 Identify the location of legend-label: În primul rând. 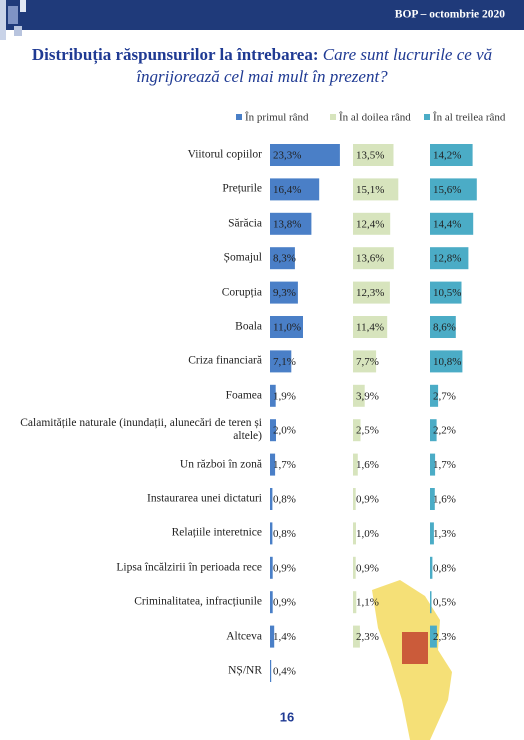
(277, 118).